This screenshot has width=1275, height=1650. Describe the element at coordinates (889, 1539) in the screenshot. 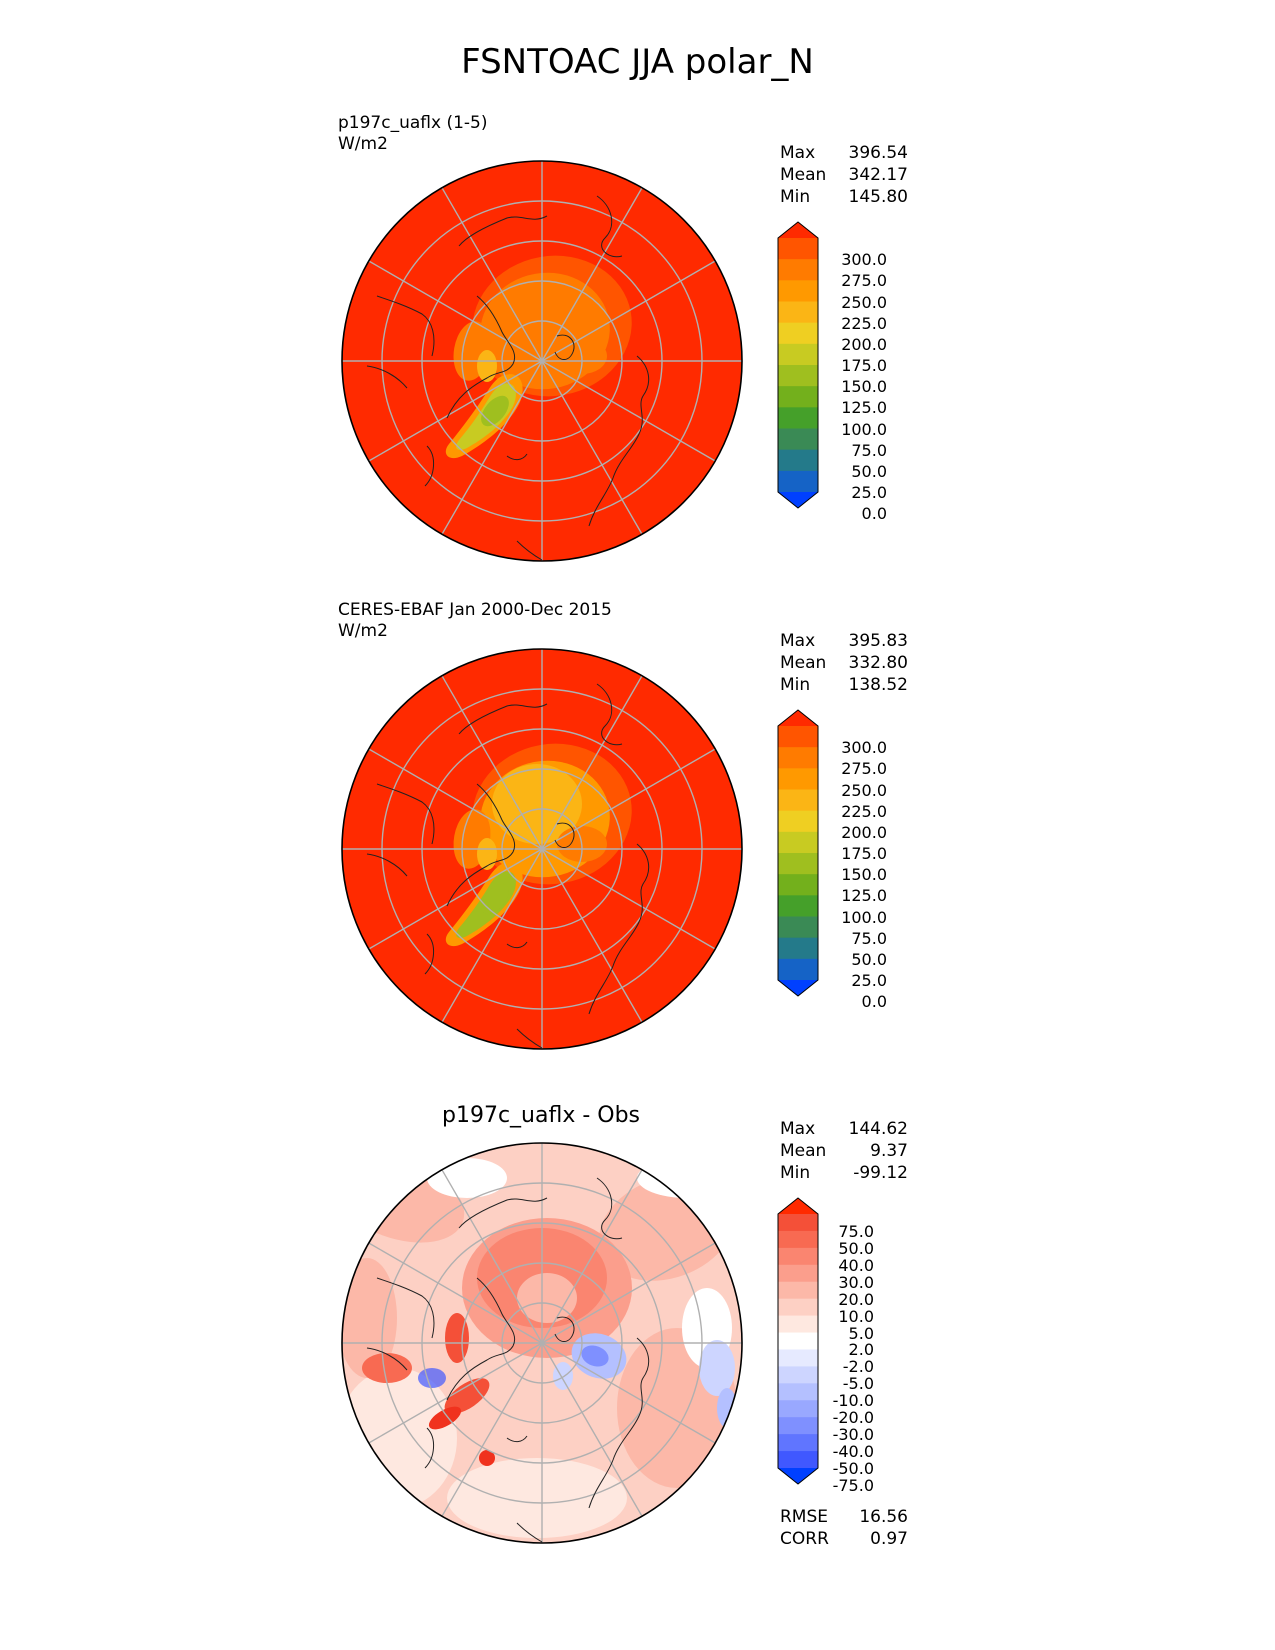

I see `corr-value: 0.97` at that location.